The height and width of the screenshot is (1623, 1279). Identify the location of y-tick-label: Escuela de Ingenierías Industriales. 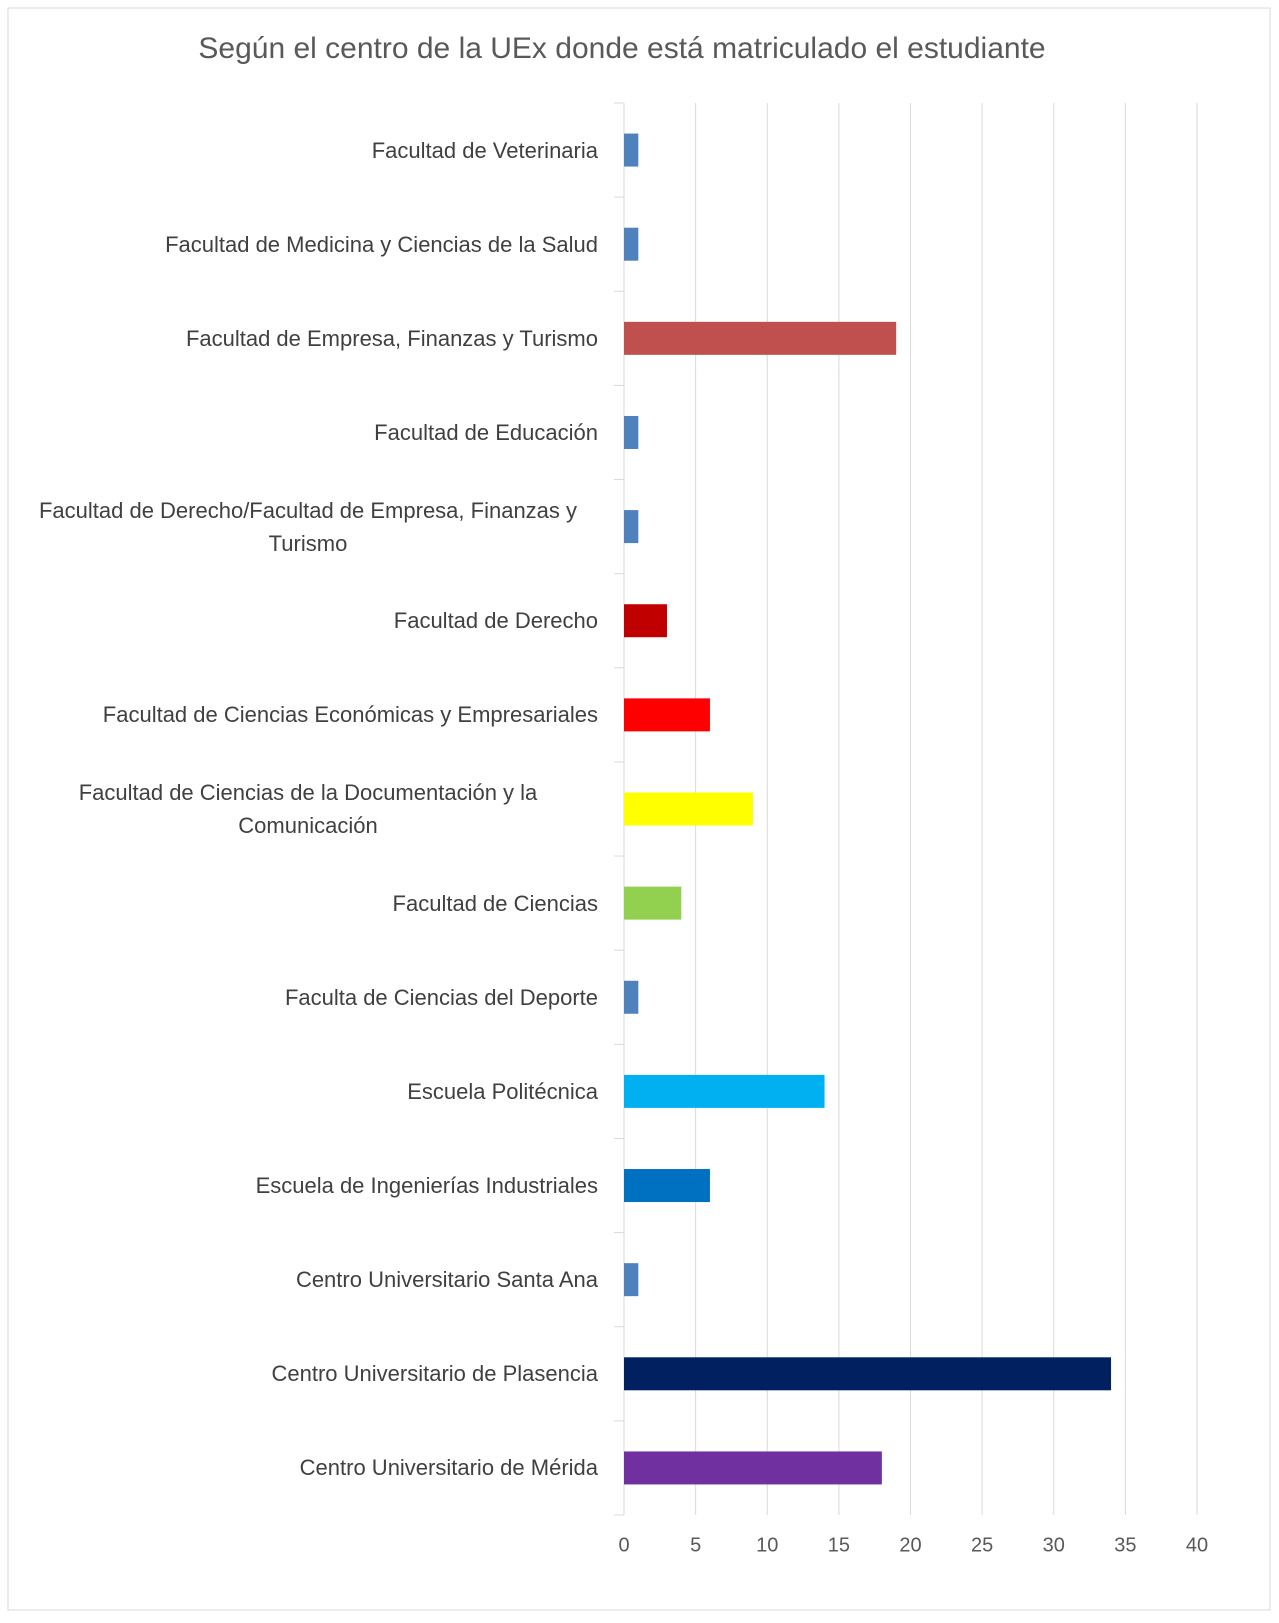
(426, 1186).